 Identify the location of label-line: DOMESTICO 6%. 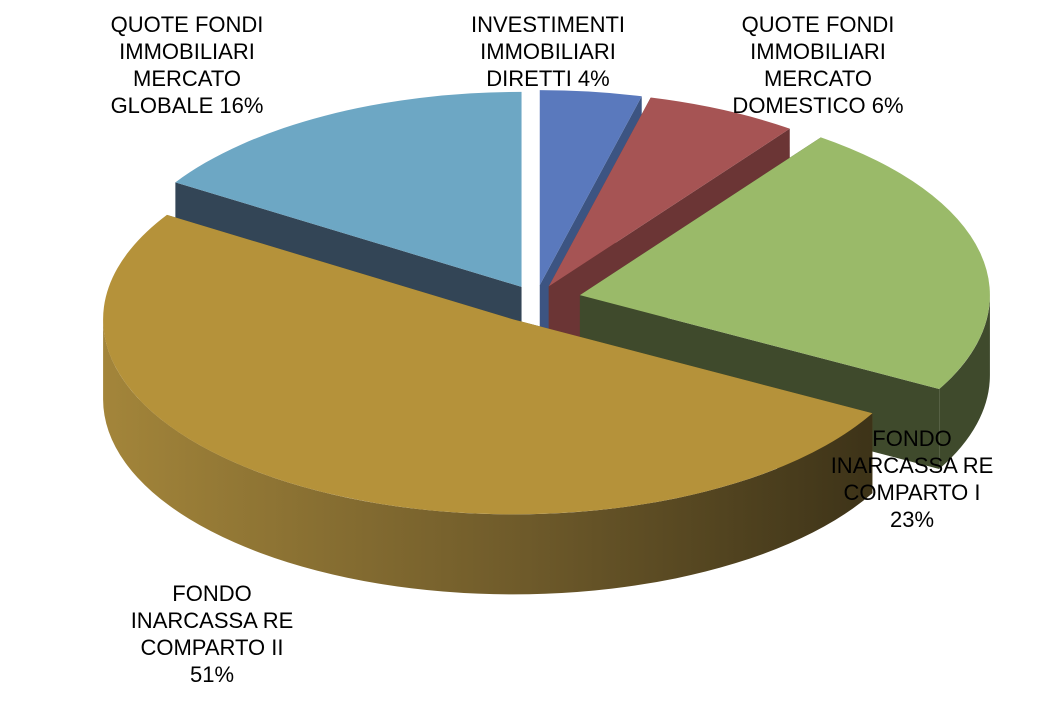
(818, 105).